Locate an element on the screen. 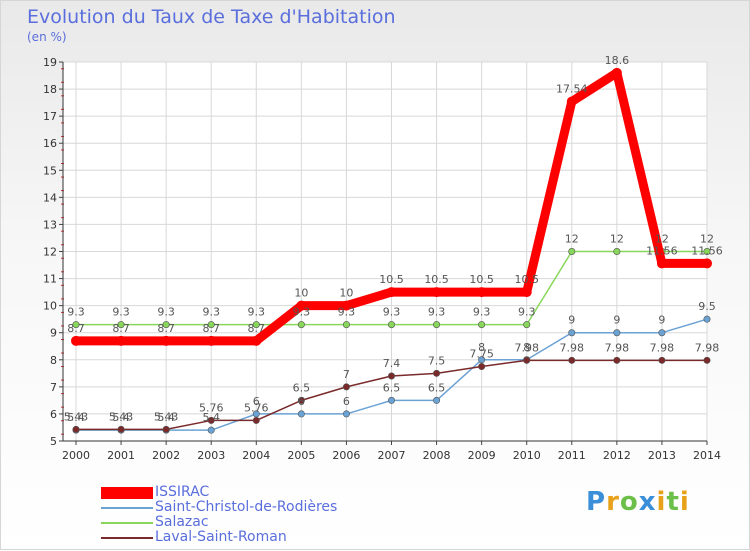 The image size is (750, 551). x-tick-label: 2008 is located at coordinates (437, 455).